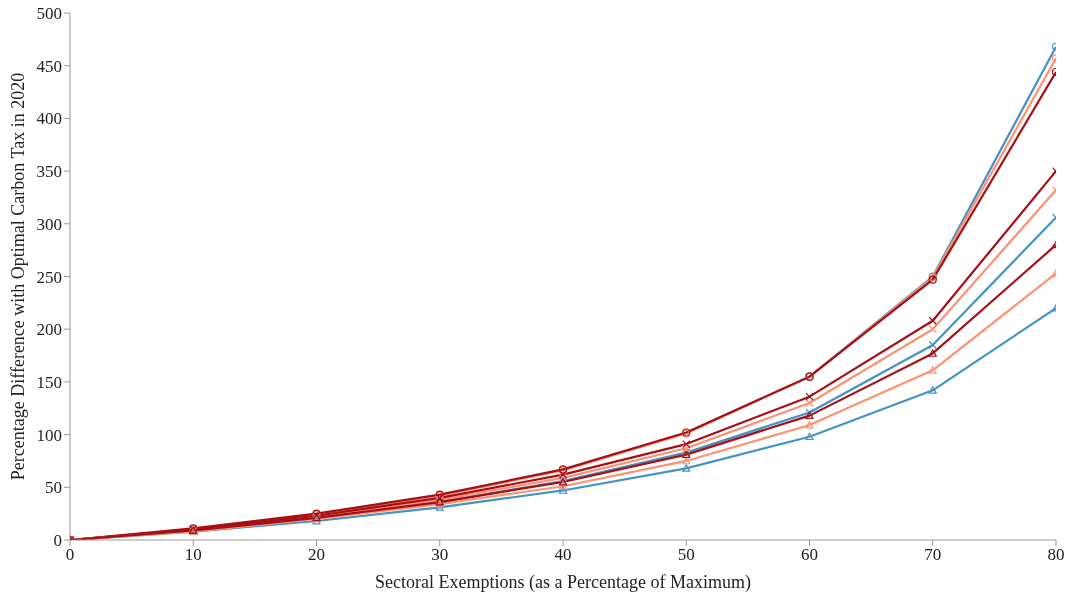  What do you see at coordinates (49, 14) in the screenshot?
I see `y-tick-label: 500` at bounding box center [49, 14].